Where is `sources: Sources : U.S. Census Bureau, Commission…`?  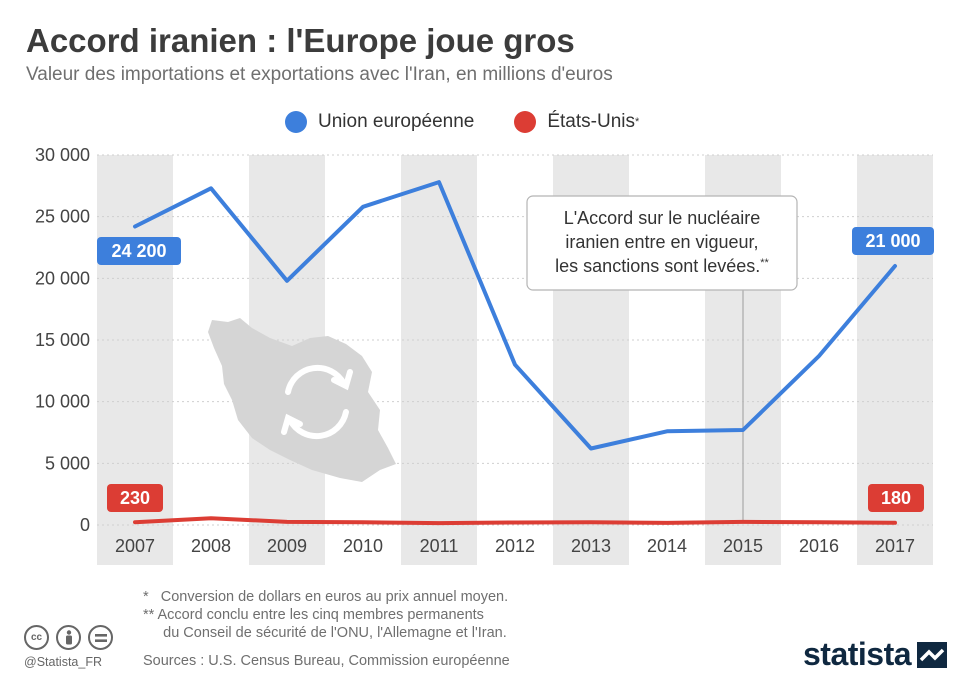 sources: Sources : U.S. Census Bureau, Commission… is located at coordinates (326, 661).